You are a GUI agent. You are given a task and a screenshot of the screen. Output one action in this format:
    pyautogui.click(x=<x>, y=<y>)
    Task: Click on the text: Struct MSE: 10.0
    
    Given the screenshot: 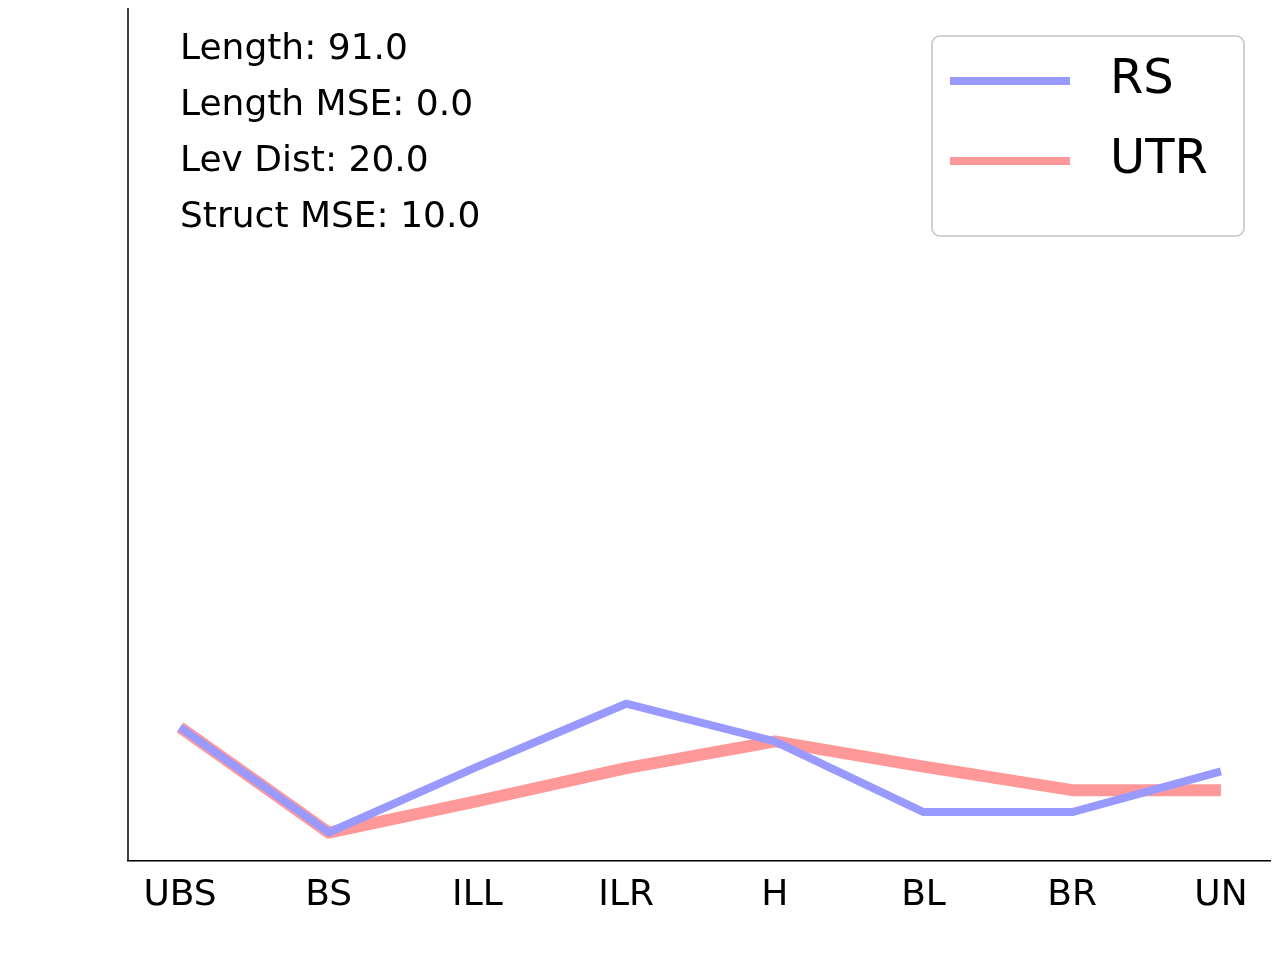 What is the action you would take?
    pyautogui.click(x=330, y=215)
    